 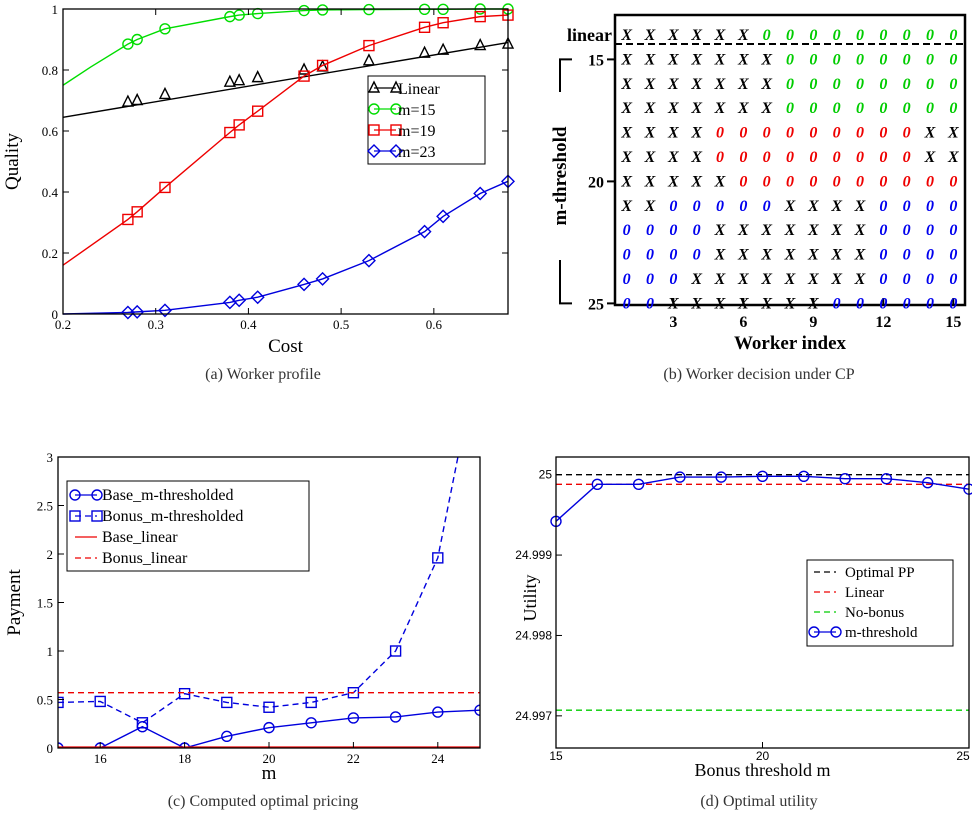 What do you see at coordinates (596, 304) in the screenshot?
I see `row-tick-label-b: 25` at bounding box center [596, 304].